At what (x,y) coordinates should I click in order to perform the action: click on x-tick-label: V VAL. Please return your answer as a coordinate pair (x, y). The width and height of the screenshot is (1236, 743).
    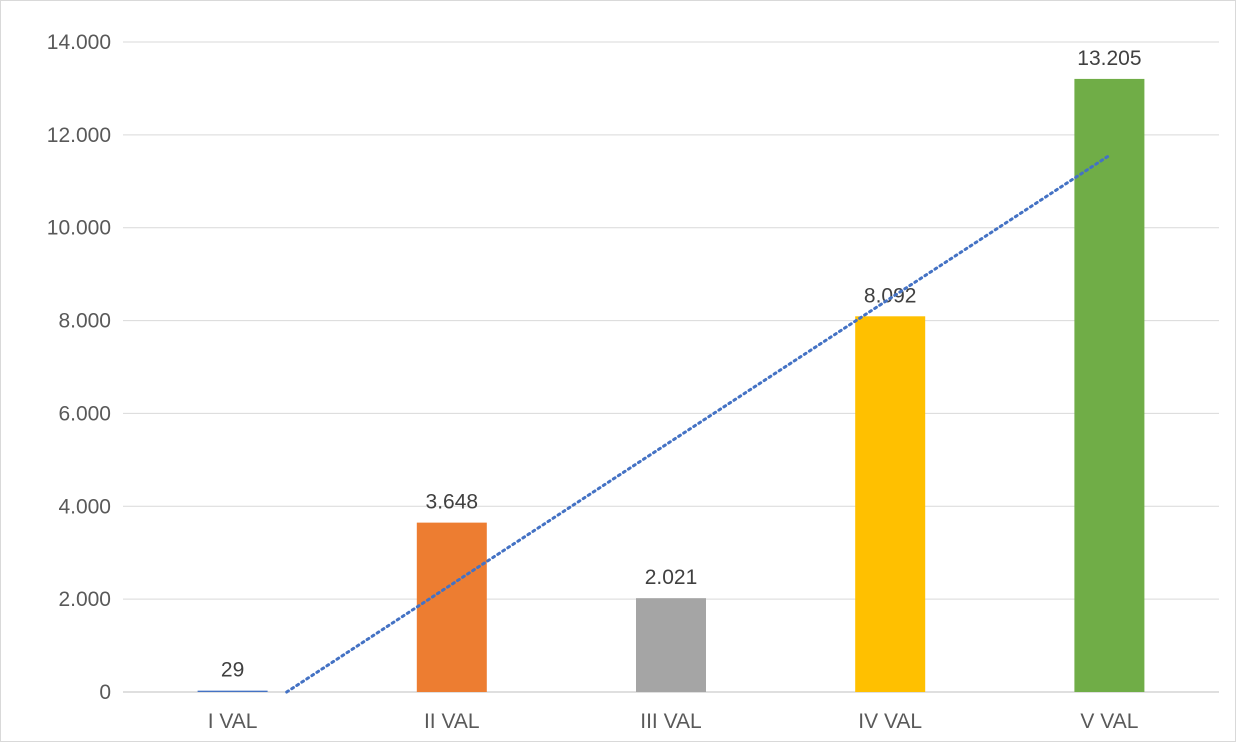
    Looking at the image, I should click on (1109, 721).